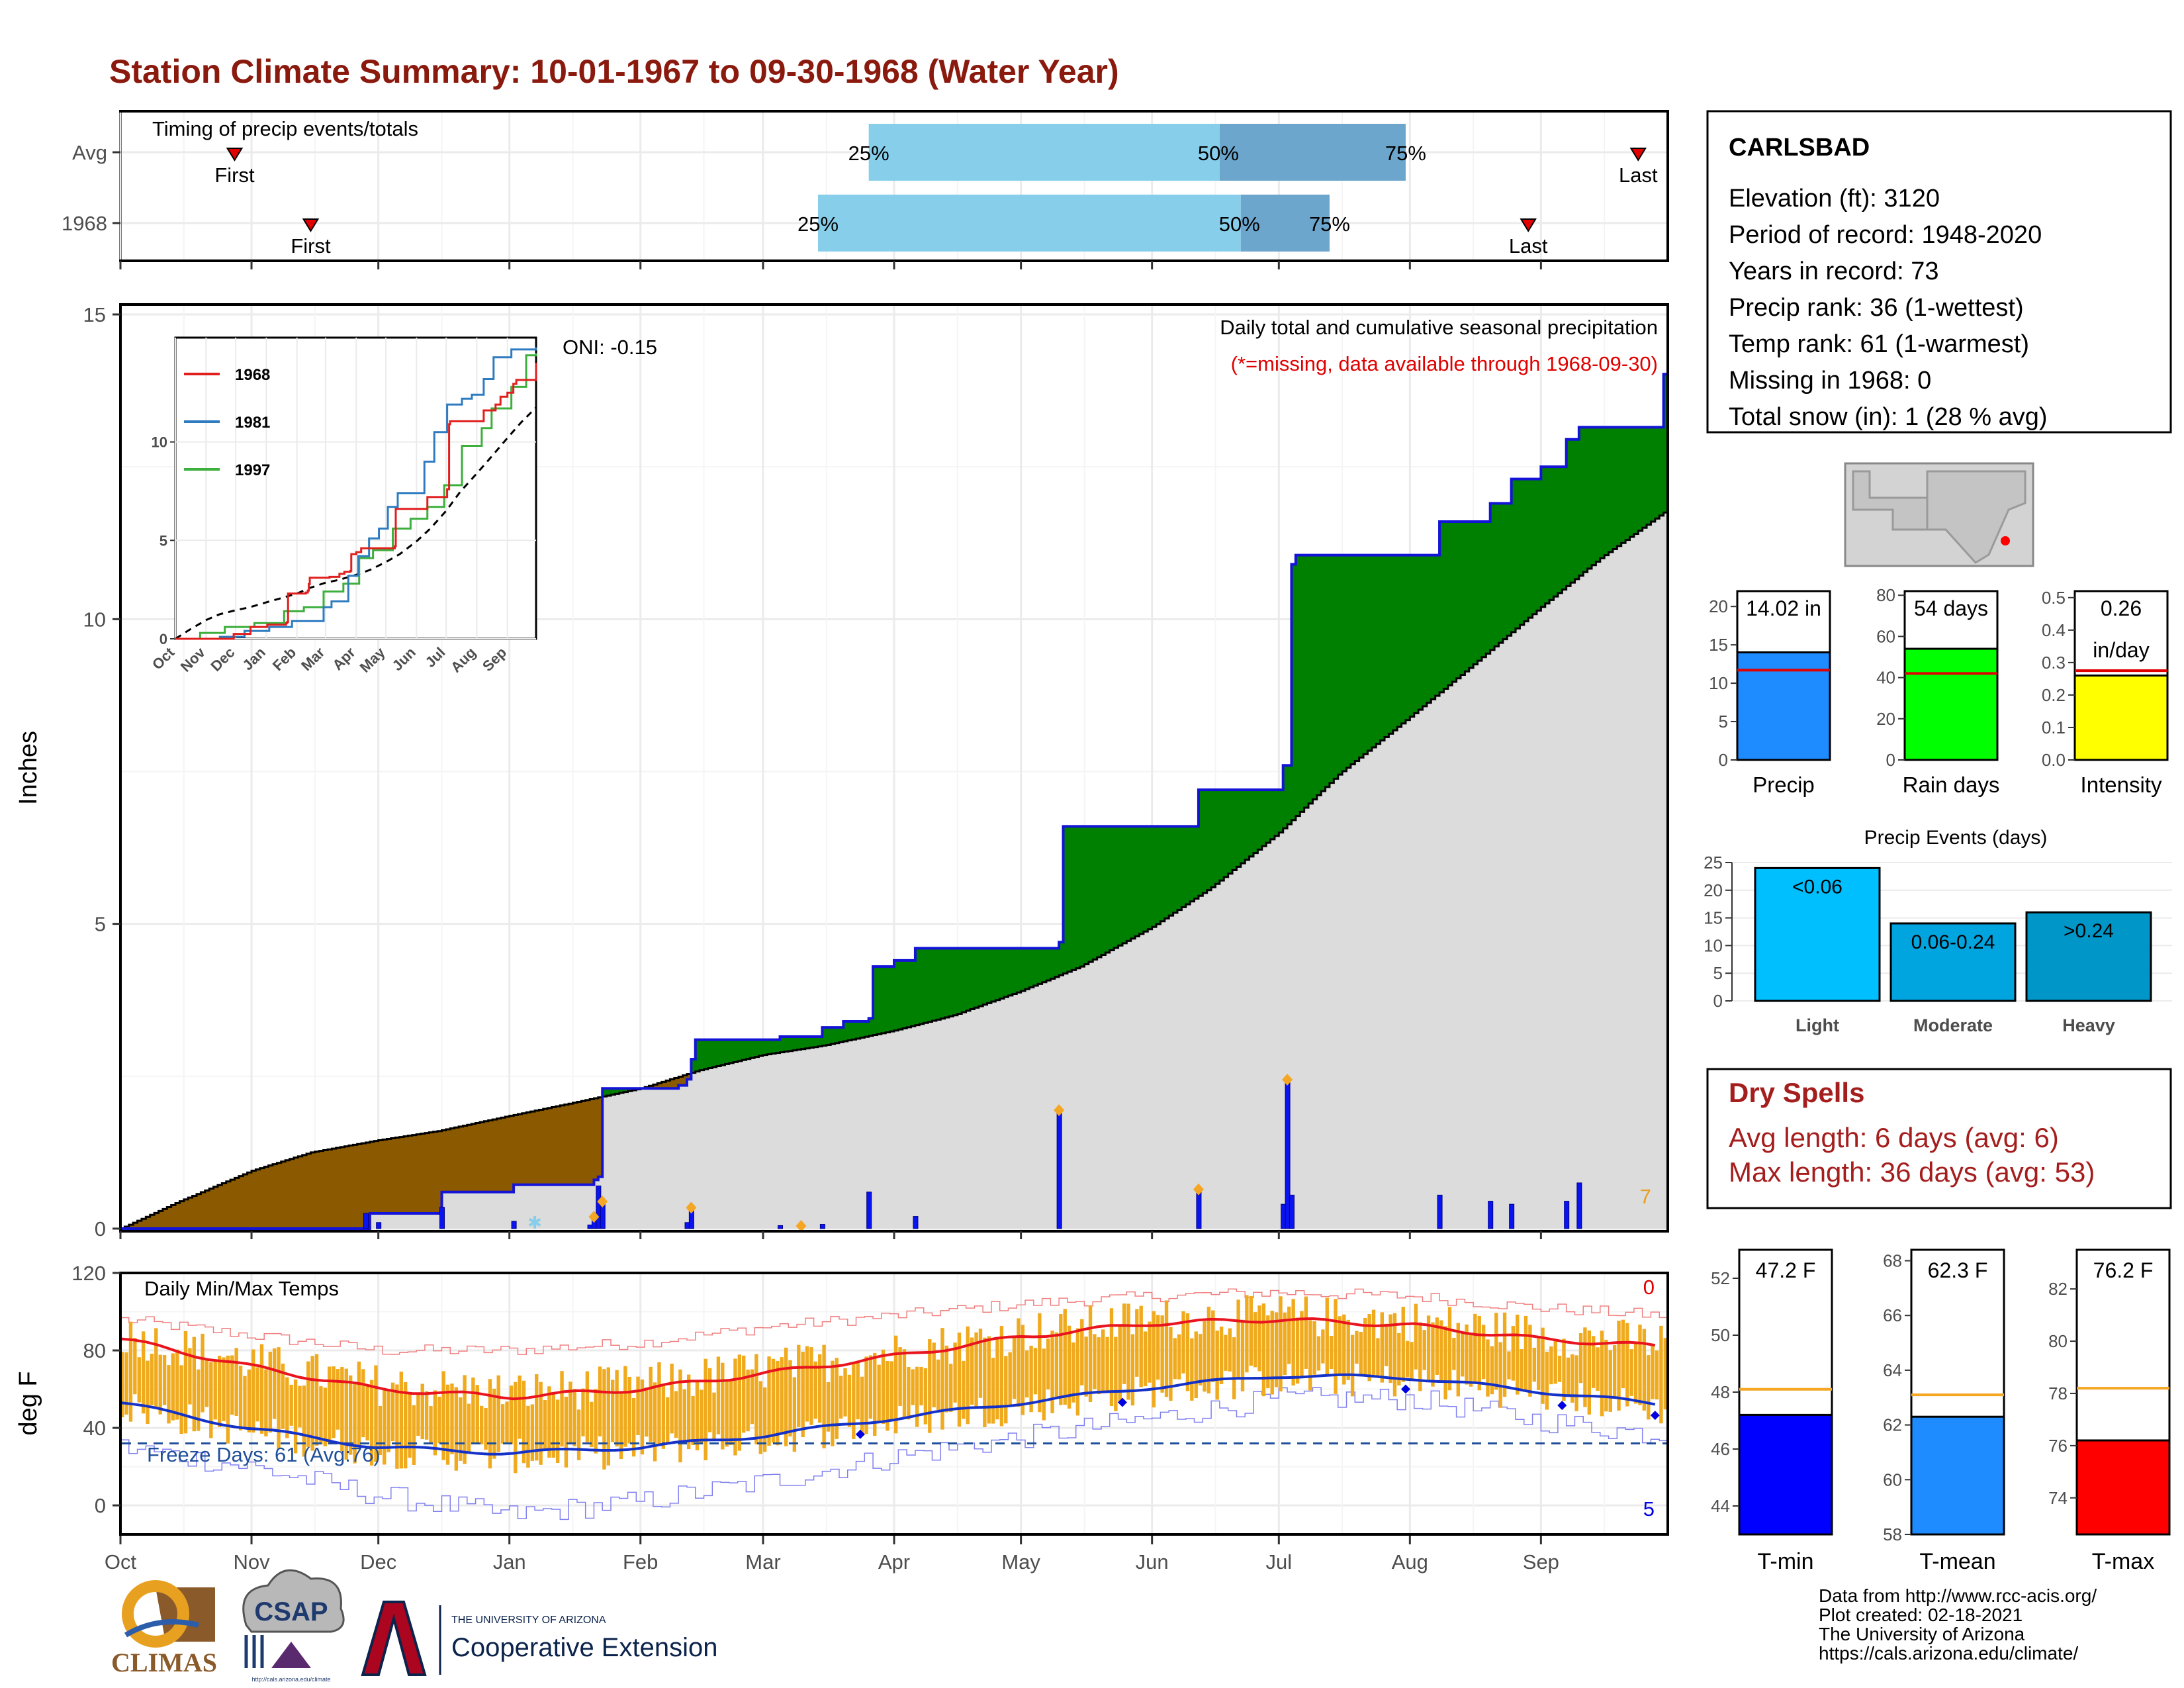 The image size is (2184, 1688). What do you see at coordinates (1834, 198) in the screenshot?
I see `station-info-line: Elevation (ft): 3120` at bounding box center [1834, 198].